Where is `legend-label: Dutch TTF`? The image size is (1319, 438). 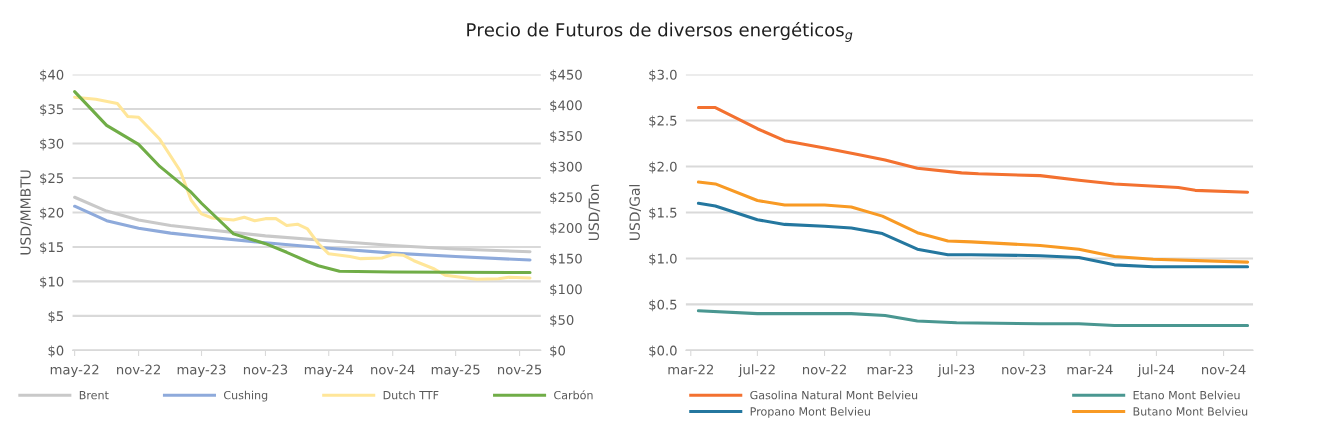
legend-label: Dutch TTF is located at coordinates (411, 395).